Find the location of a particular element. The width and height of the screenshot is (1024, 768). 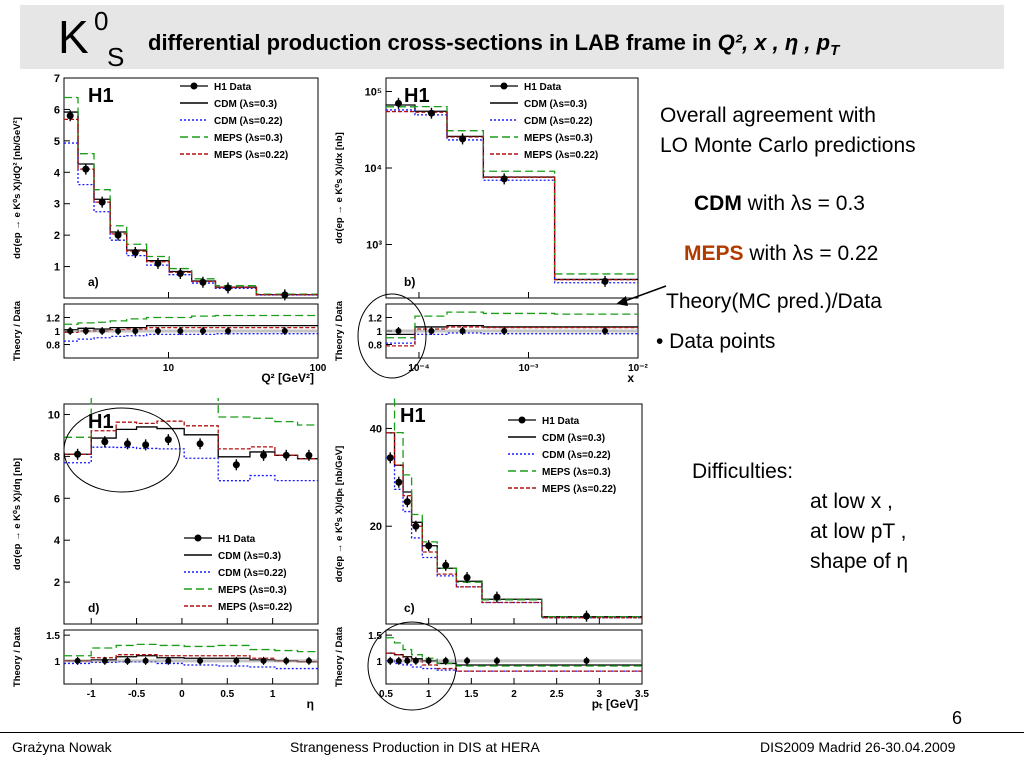

theory-histogram-cdm03 is located at coordinates (512, 192).